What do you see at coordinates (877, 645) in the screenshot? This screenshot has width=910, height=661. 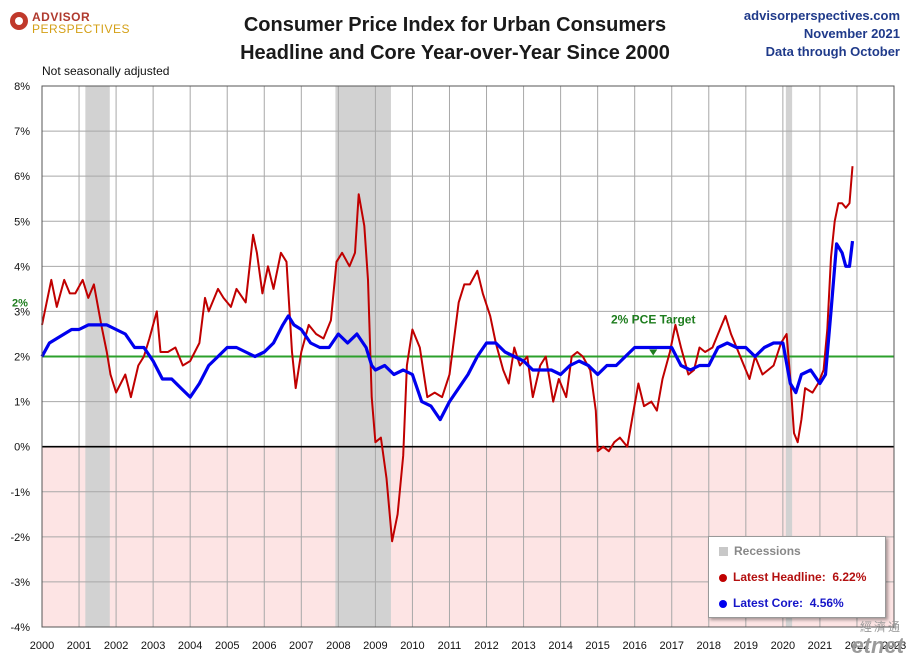 I see `etnet-watermark: etnet` at bounding box center [877, 645].